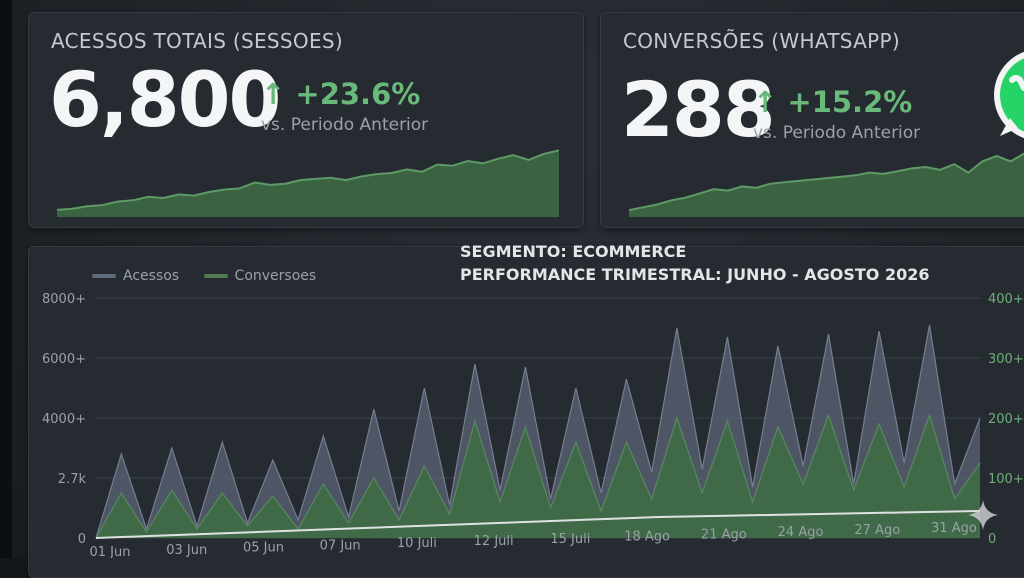 Image resolution: width=1024 pixels, height=578 pixels. What do you see at coordinates (82, 539) in the screenshot?
I see `y-tick-left: 0` at bounding box center [82, 539].